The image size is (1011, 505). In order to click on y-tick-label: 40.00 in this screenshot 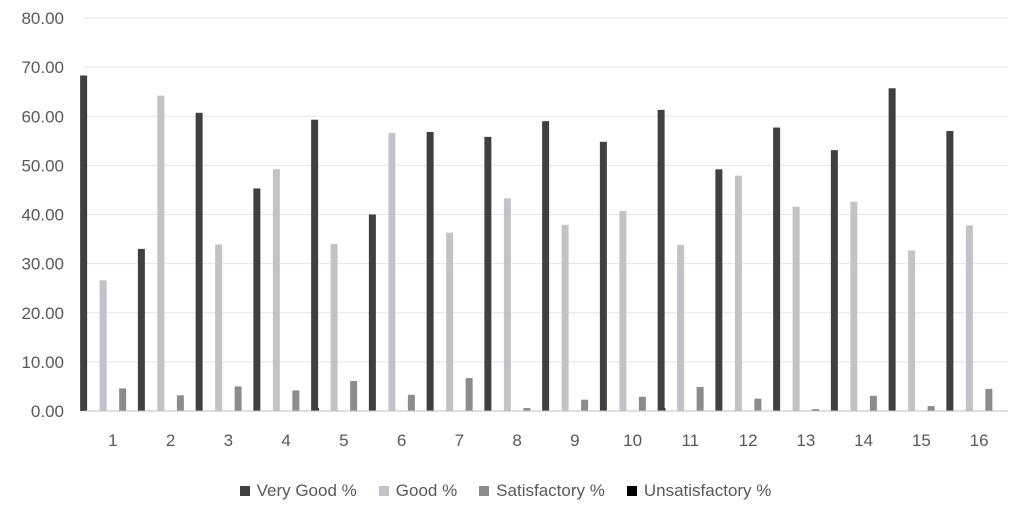, I will do `click(42, 215)`.